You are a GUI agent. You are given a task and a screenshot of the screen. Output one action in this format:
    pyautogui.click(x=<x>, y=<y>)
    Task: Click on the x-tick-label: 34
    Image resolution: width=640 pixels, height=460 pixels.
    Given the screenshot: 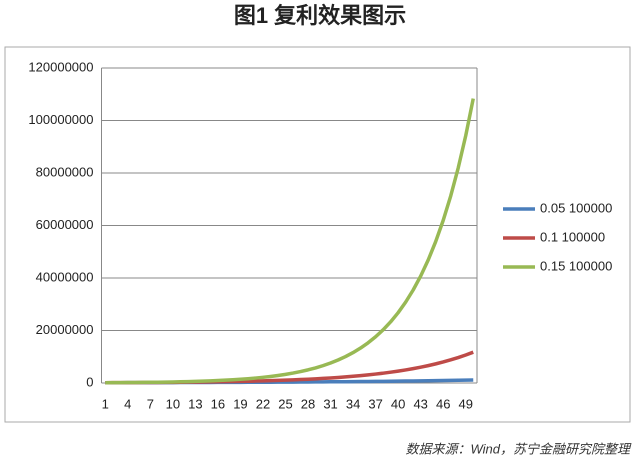 What is the action you would take?
    pyautogui.click(x=353, y=403)
    